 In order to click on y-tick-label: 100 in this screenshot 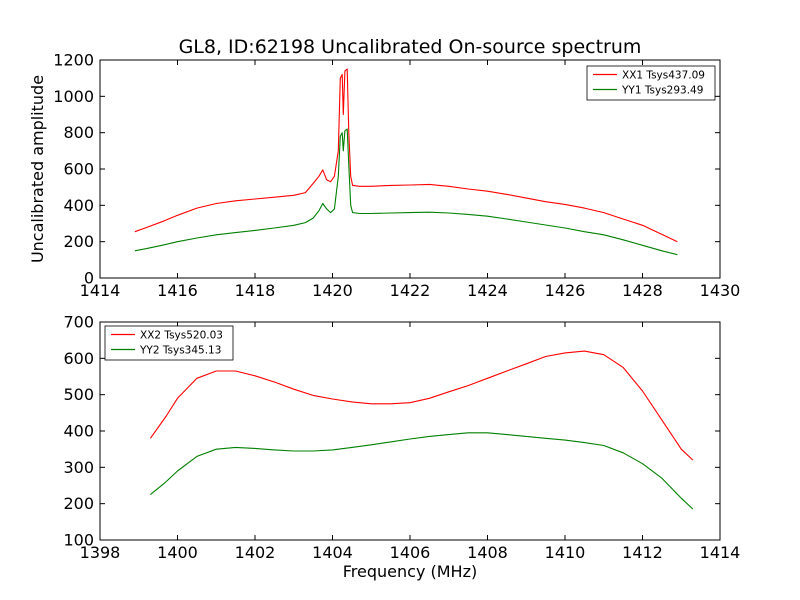, I will do `click(78, 540)`.